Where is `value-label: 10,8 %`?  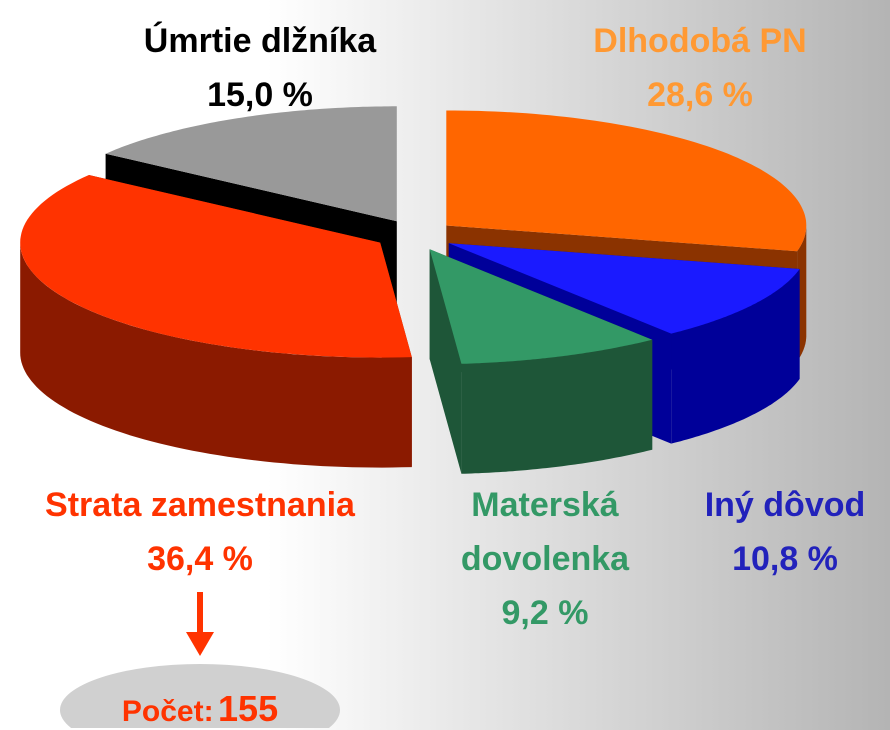 value-label: 10,8 % is located at coordinates (785, 559).